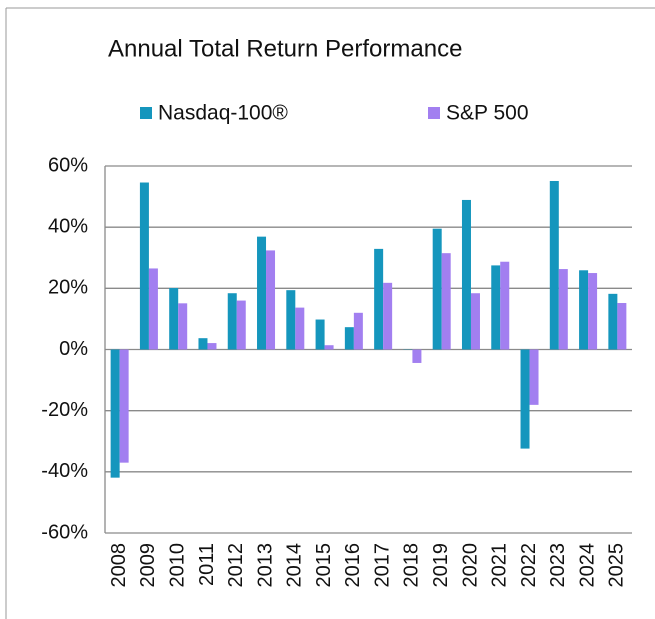 The width and height of the screenshot is (655, 619). What do you see at coordinates (64, 471) in the screenshot?
I see `y-tick-label: -40%` at bounding box center [64, 471].